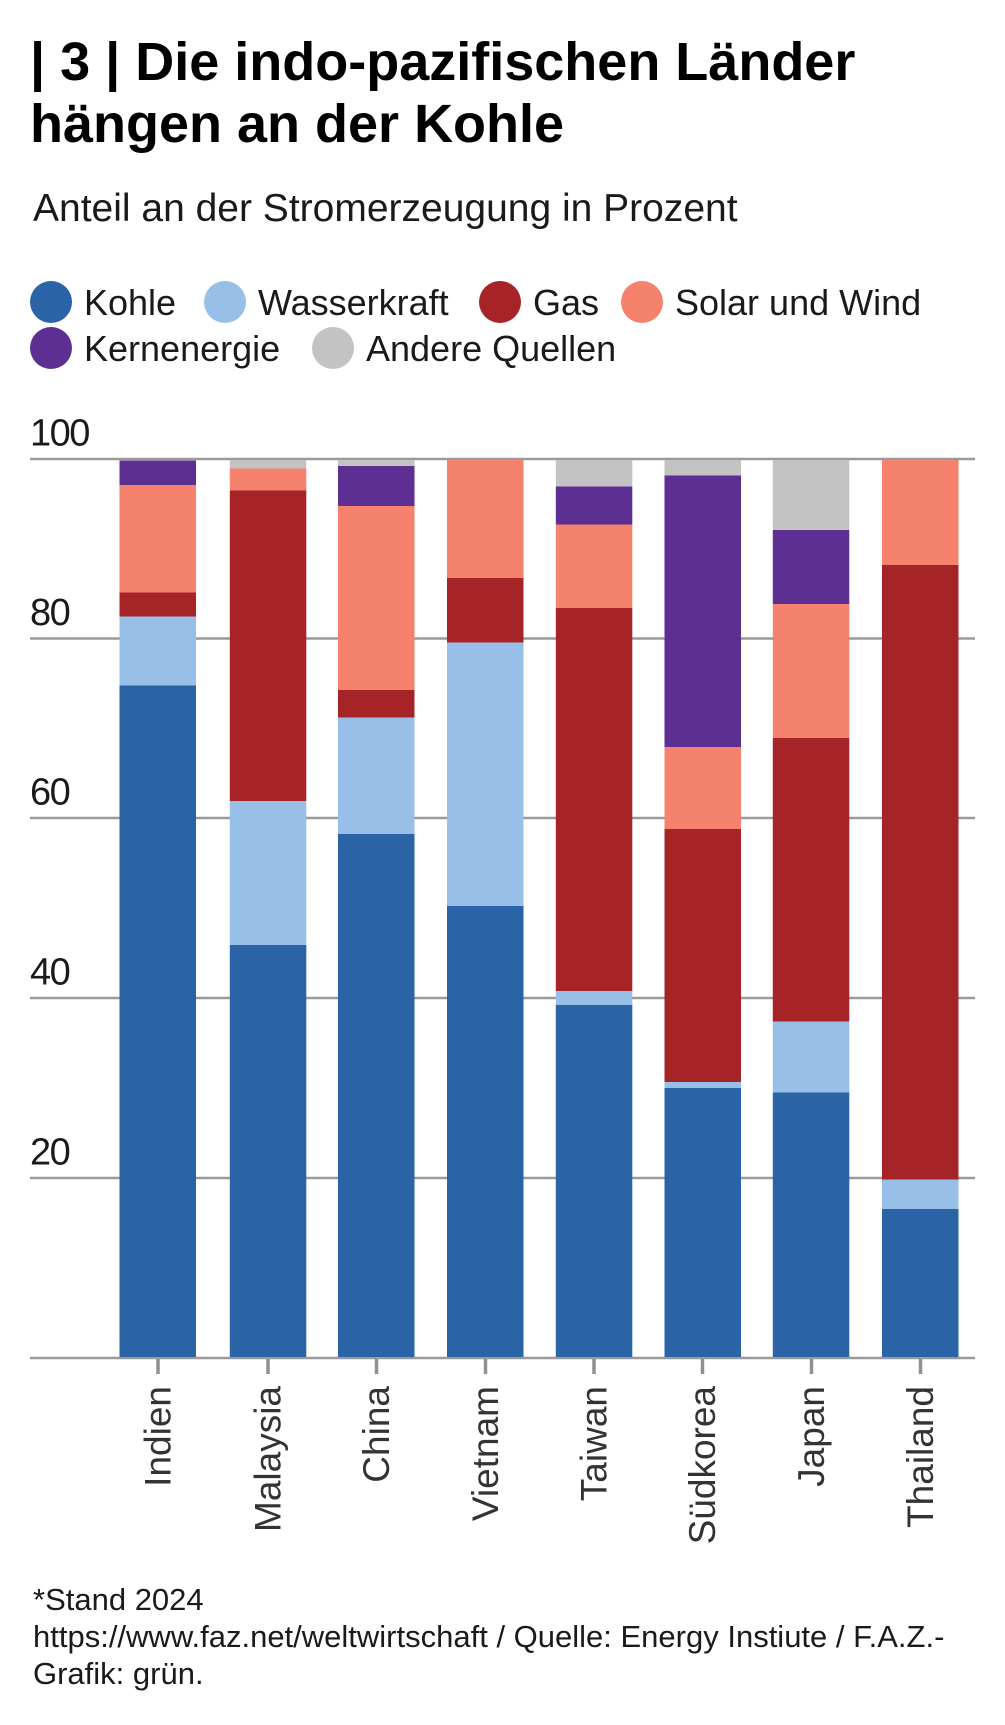 This screenshot has width=1005, height=1725. I want to click on svg-text: 40, so click(50, 973).